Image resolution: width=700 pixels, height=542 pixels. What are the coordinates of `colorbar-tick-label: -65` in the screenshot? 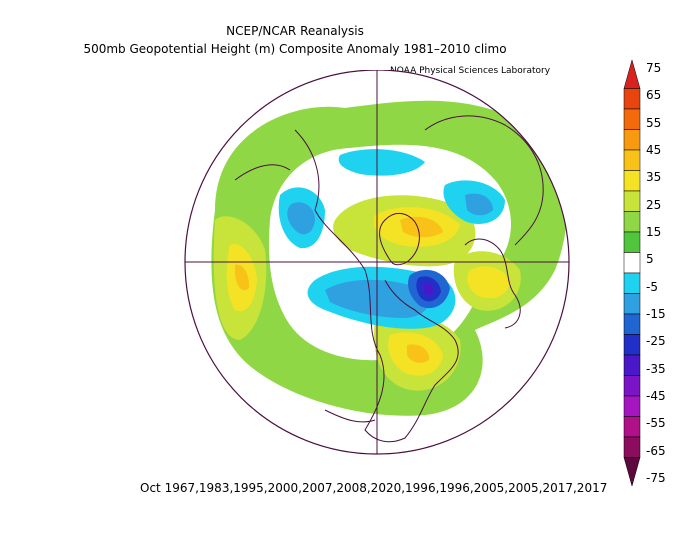 It's located at (656, 450).